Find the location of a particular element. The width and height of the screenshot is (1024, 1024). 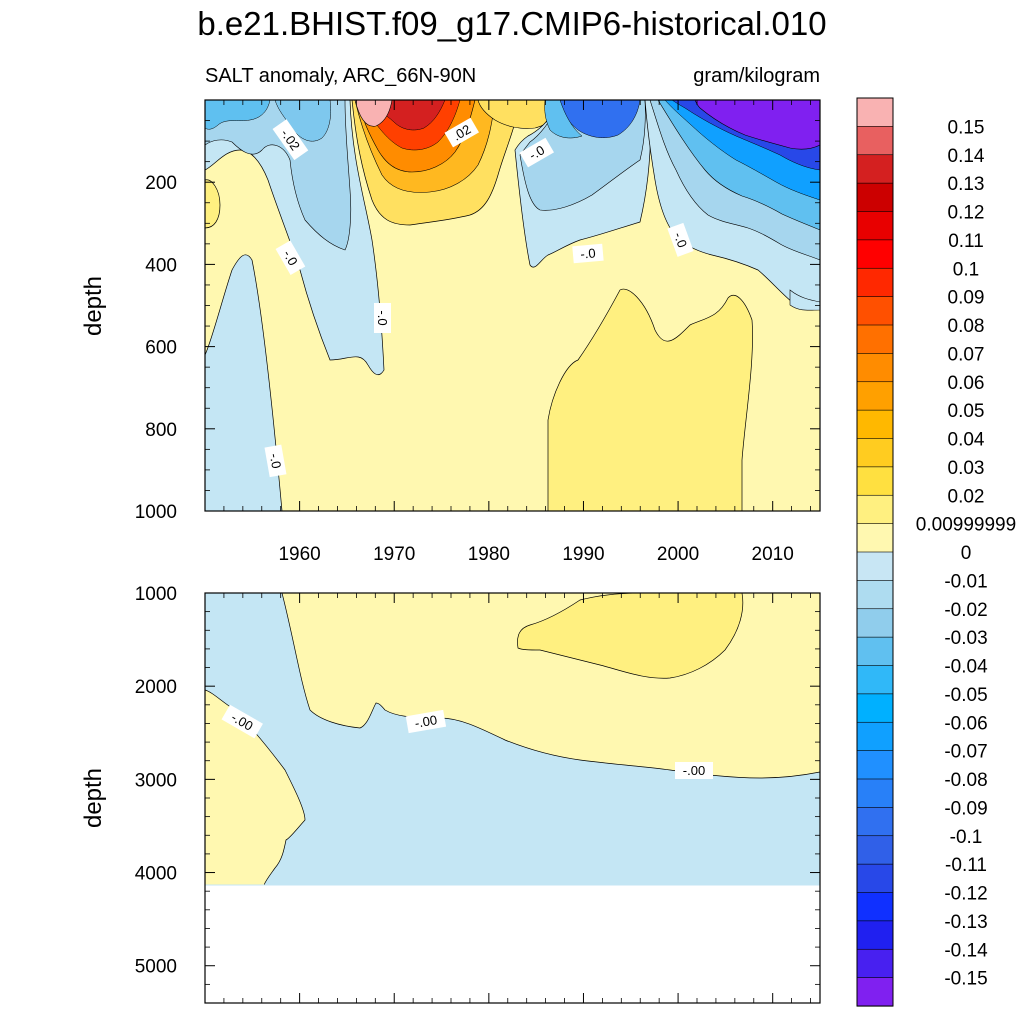

colorbar-label: 0.06 is located at coordinates (966, 383).